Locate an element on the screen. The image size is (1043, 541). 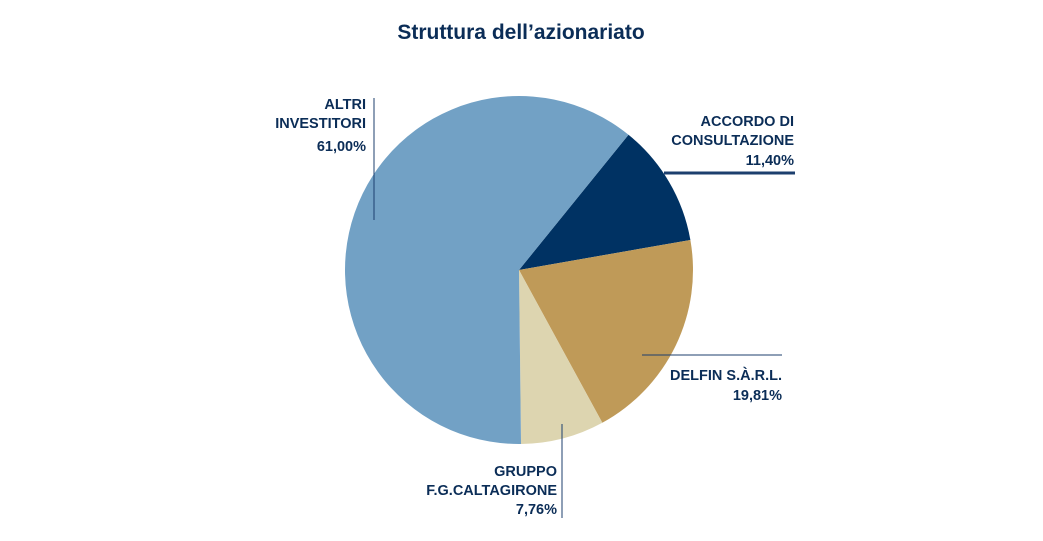
slice-label-gruppo-f-g-caltagirone-line-1: GRUPPO is located at coordinates (525, 472).